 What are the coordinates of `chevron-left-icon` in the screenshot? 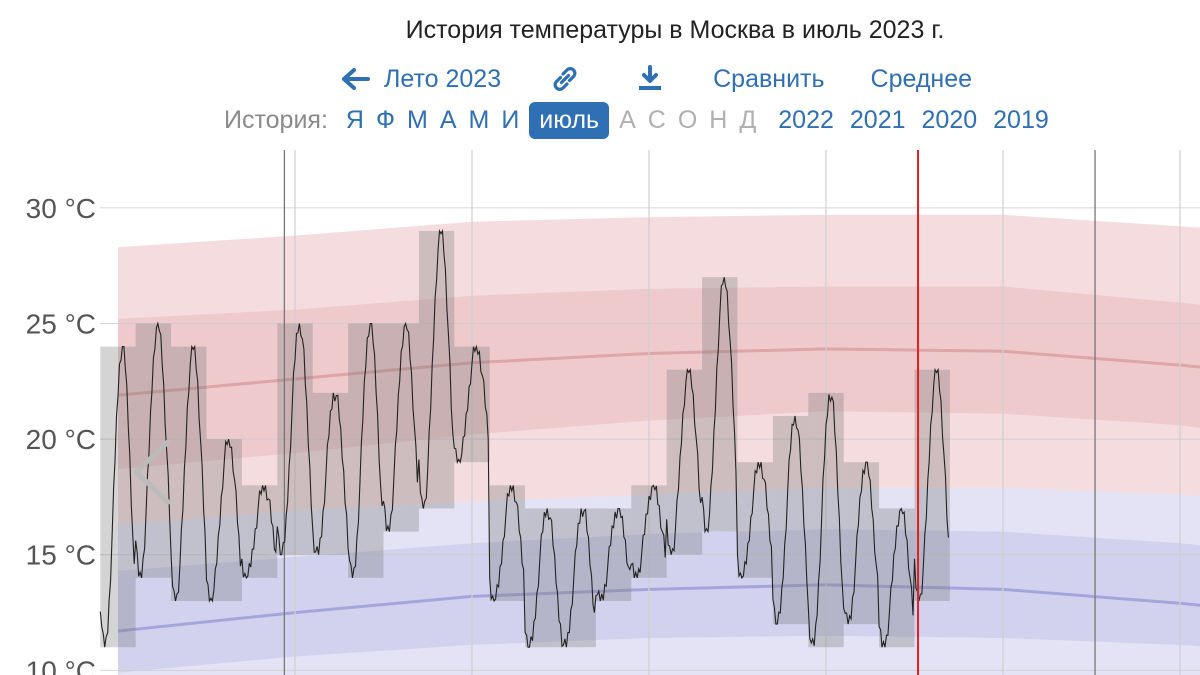 It's located at (152, 472).